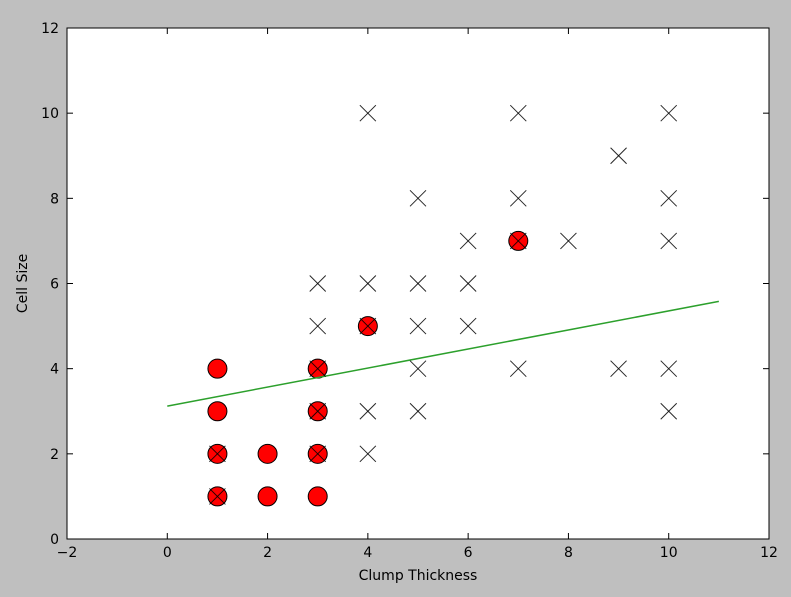 The width and height of the screenshot is (791, 597). Describe the element at coordinates (568, 553) in the screenshot. I see `x-tick-label: 8` at that location.